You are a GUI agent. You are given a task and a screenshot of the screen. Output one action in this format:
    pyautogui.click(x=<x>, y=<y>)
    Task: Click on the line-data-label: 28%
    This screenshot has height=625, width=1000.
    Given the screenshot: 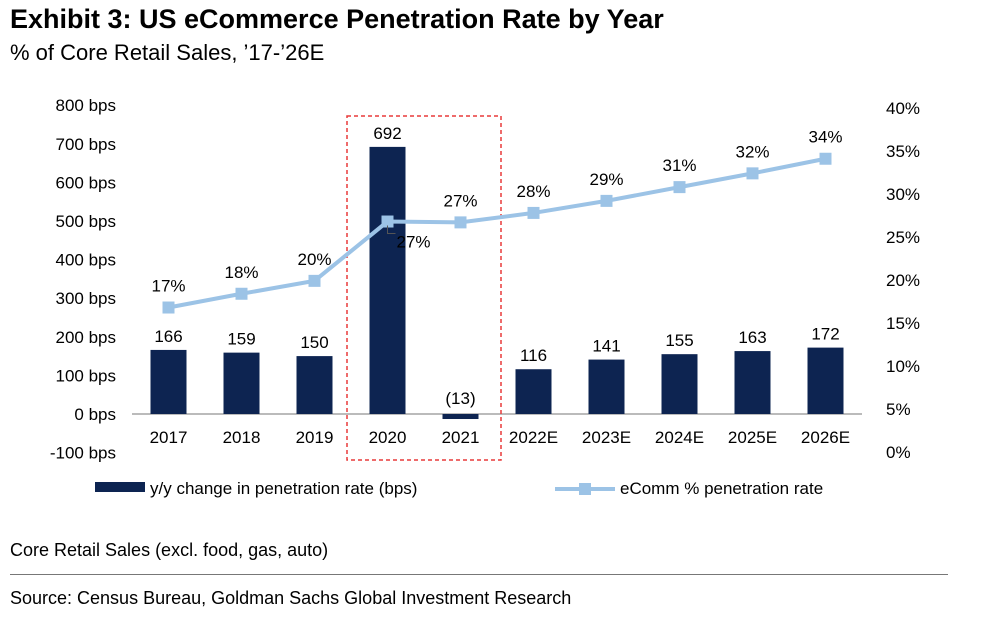 What is the action you would take?
    pyautogui.click(x=533, y=191)
    